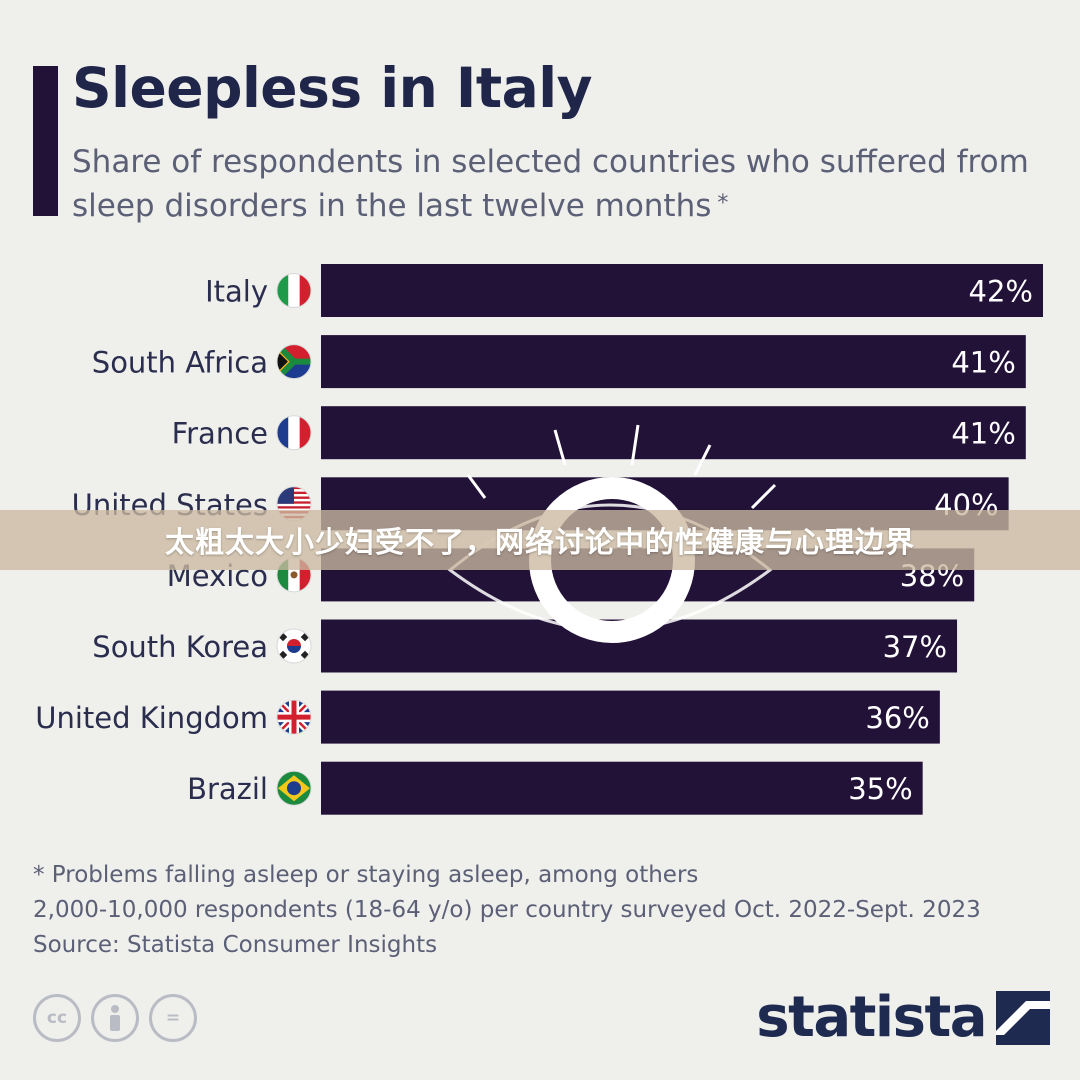  What do you see at coordinates (871, 1017) in the screenshot?
I see `logo-wordmark: statista` at bounding box center [871, 1017].